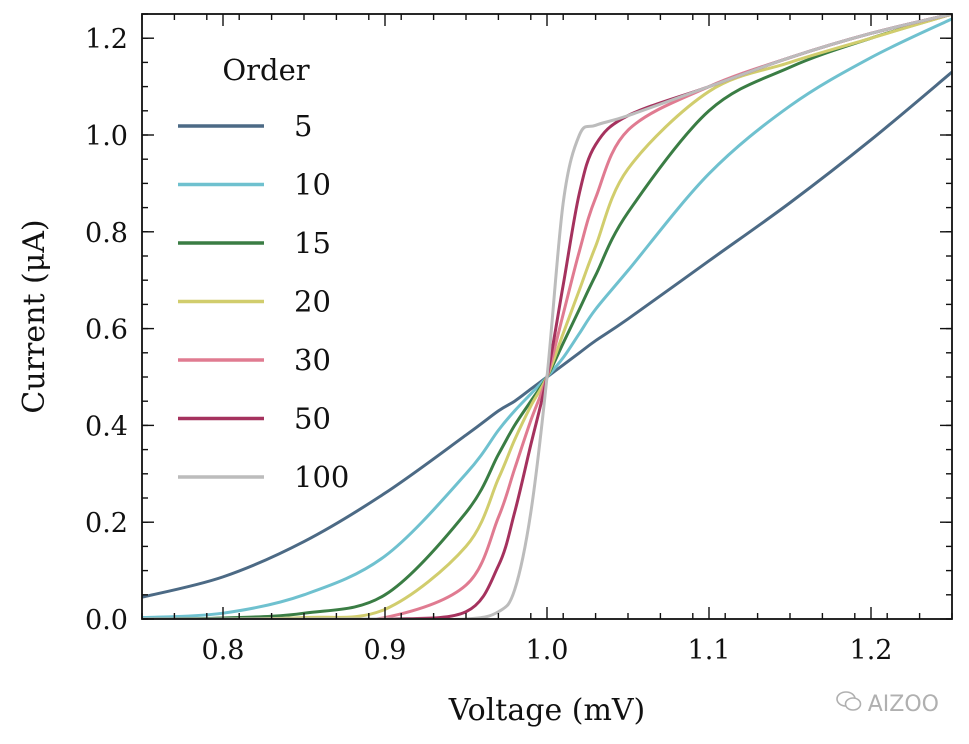  I want to click on y-tick-label: 1.0, so click(106, 136).